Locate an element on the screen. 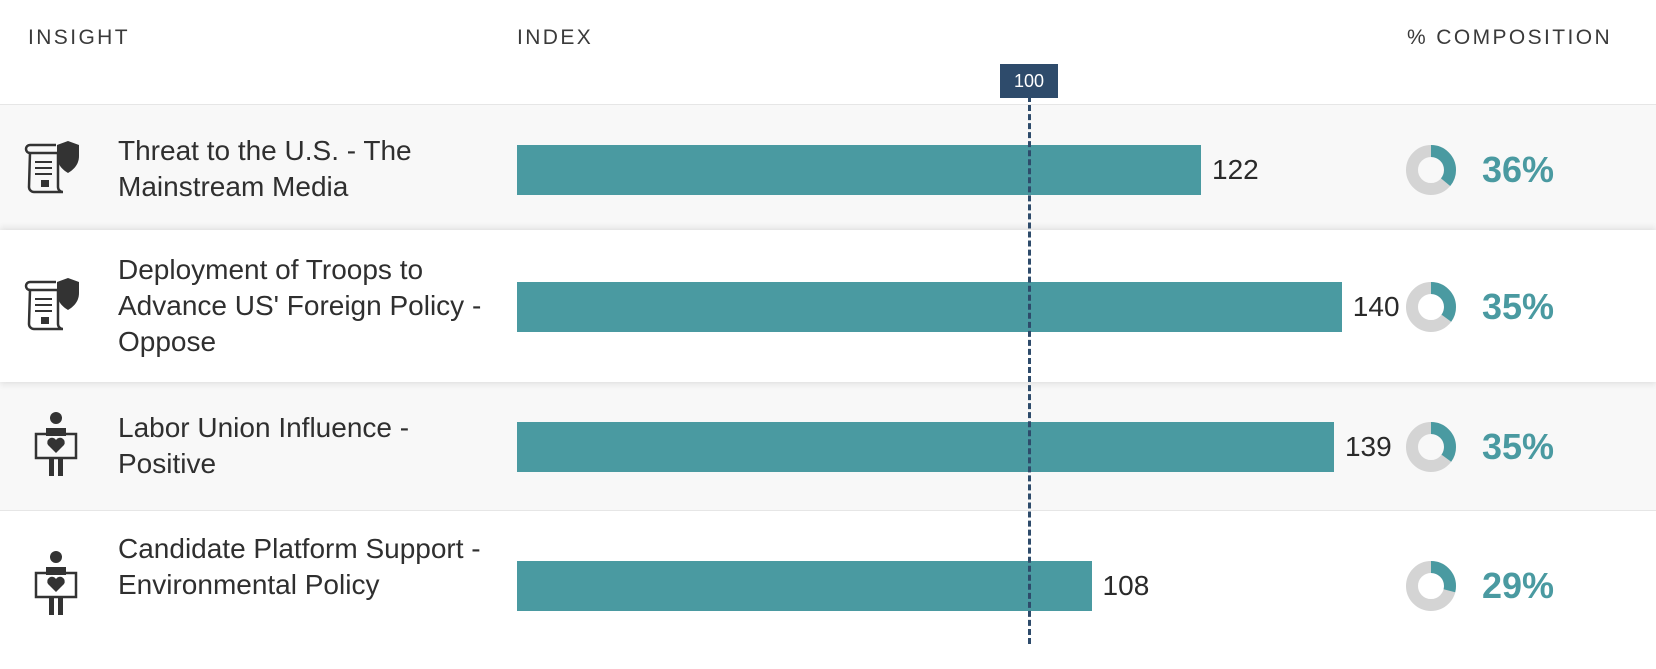 The height and width of the screenshot is (669, 1656). composition-column-header: % COMPOSITION is located at coordinates (1510, 37).